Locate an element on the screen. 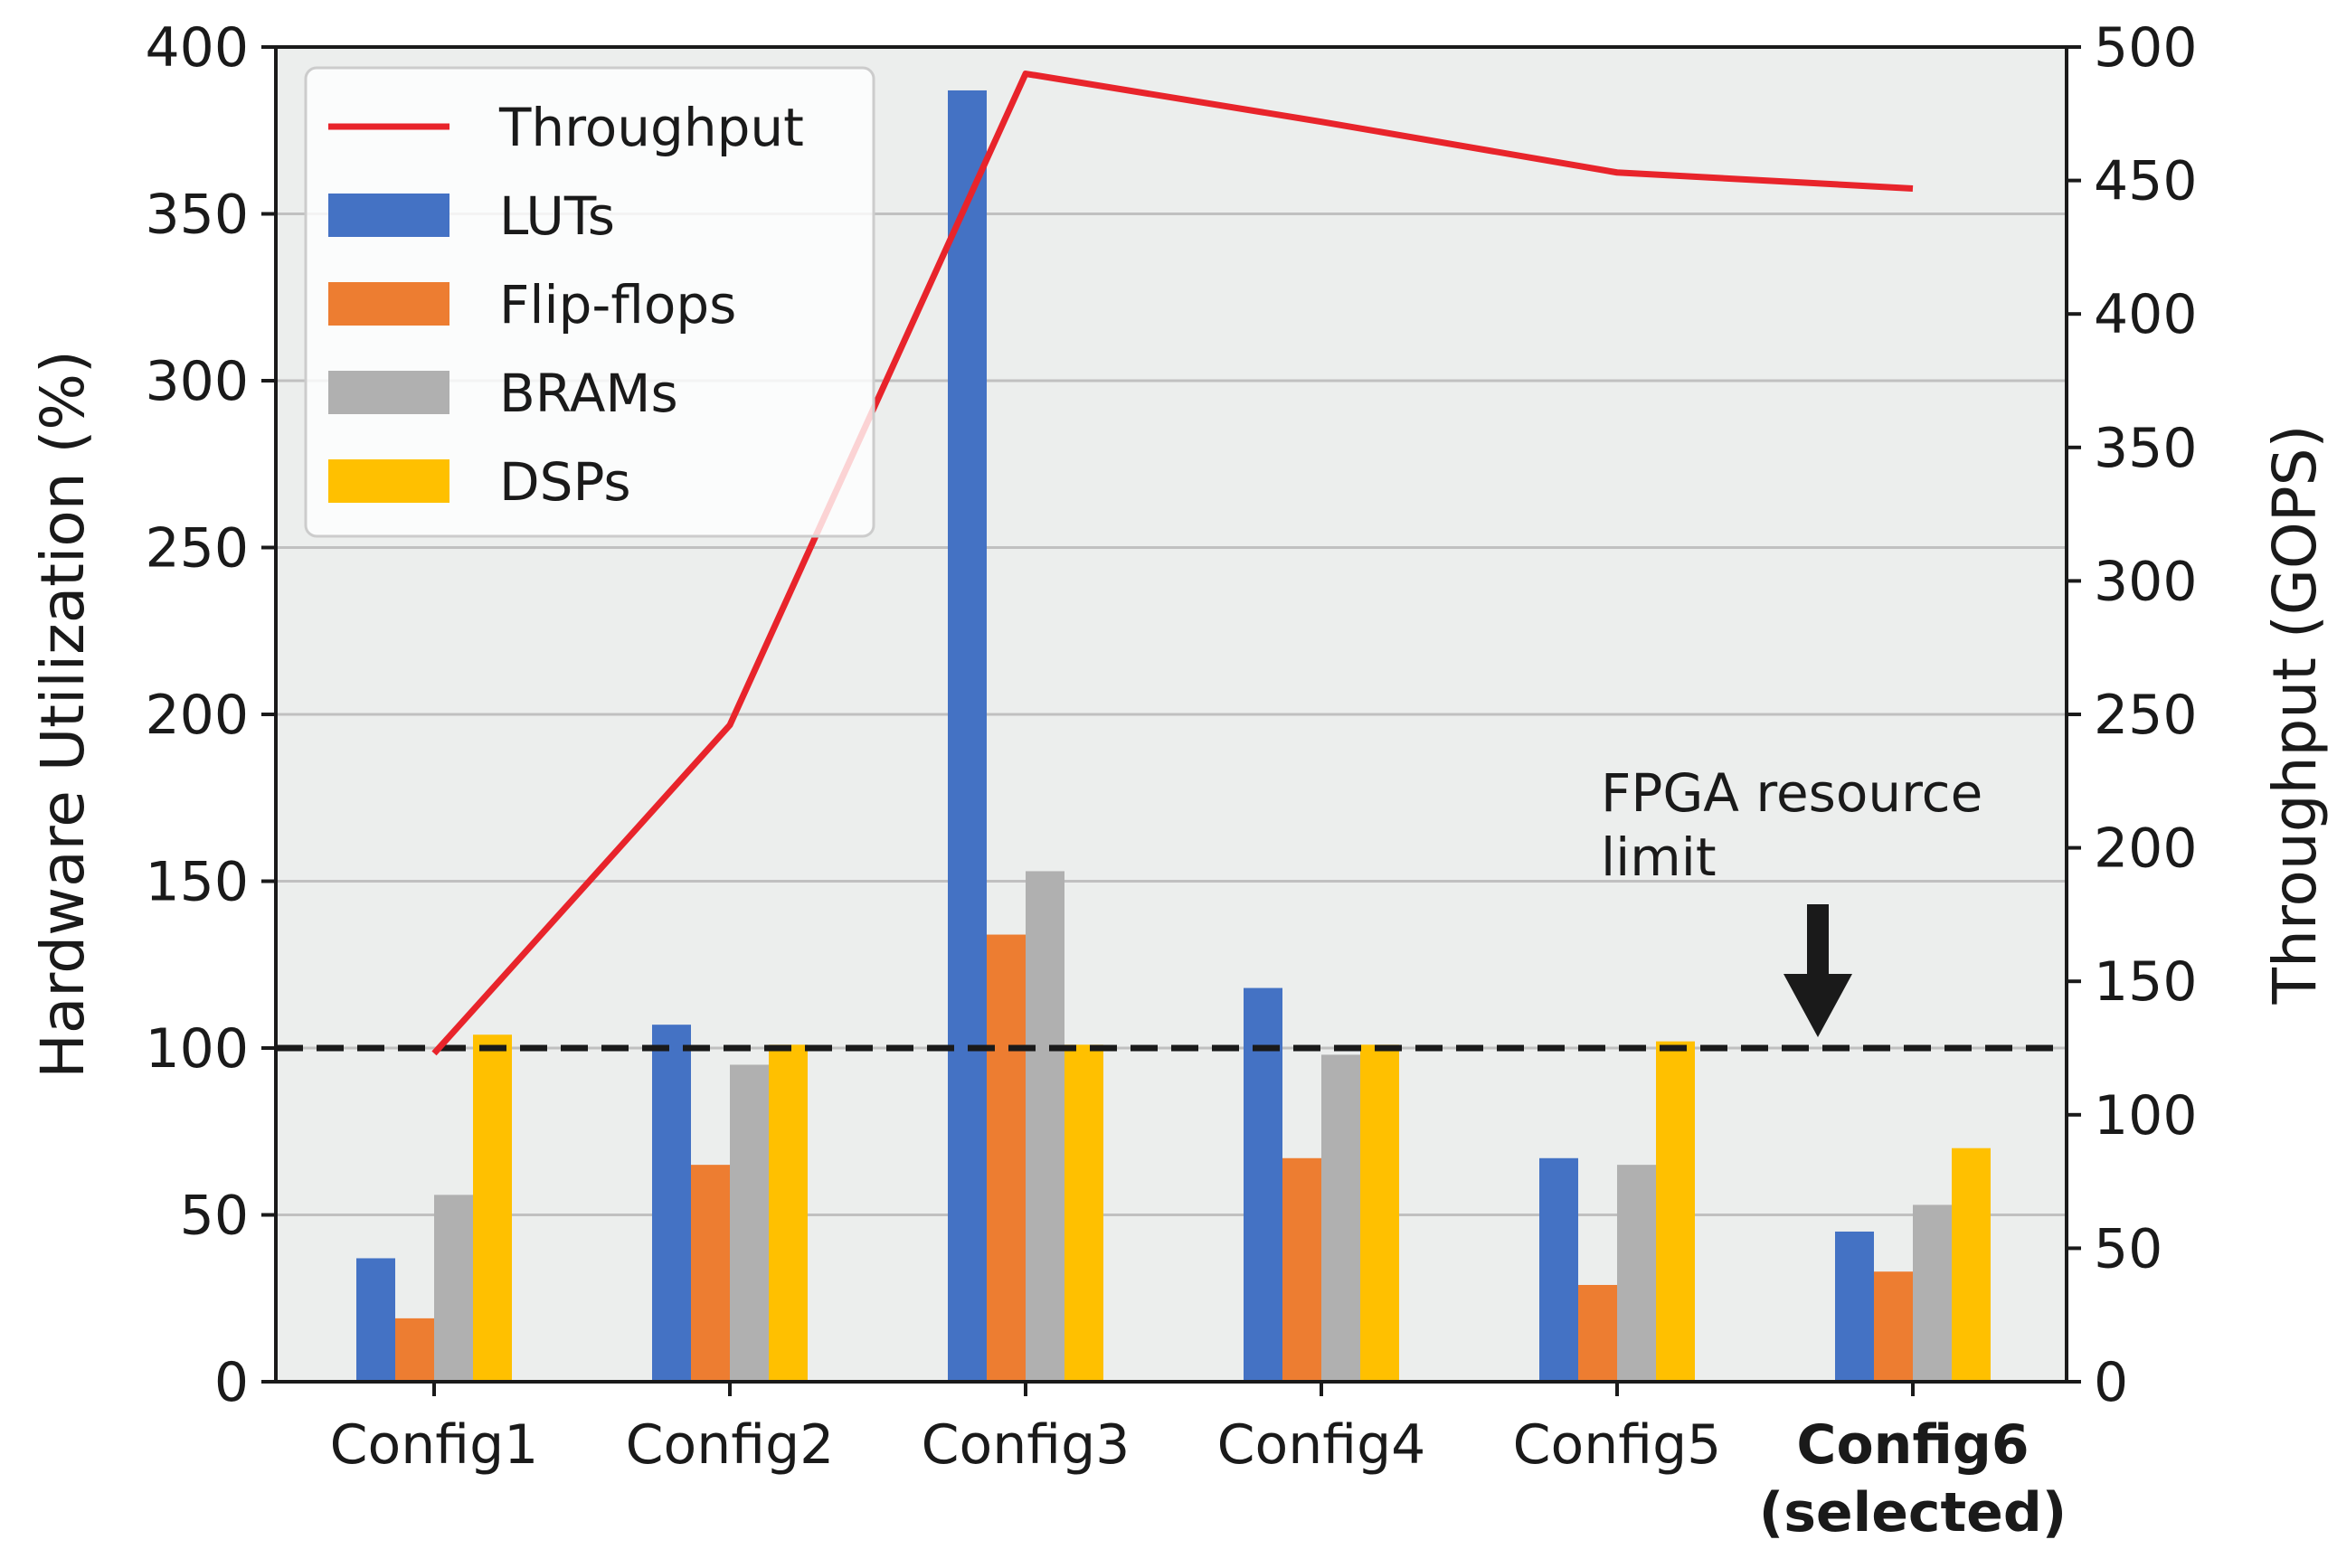 Image resolution: width=2337 pixels, height=1568 pixels. y2-axis-title: Throughput (GOPS) is located at coordinates (2295, 715).